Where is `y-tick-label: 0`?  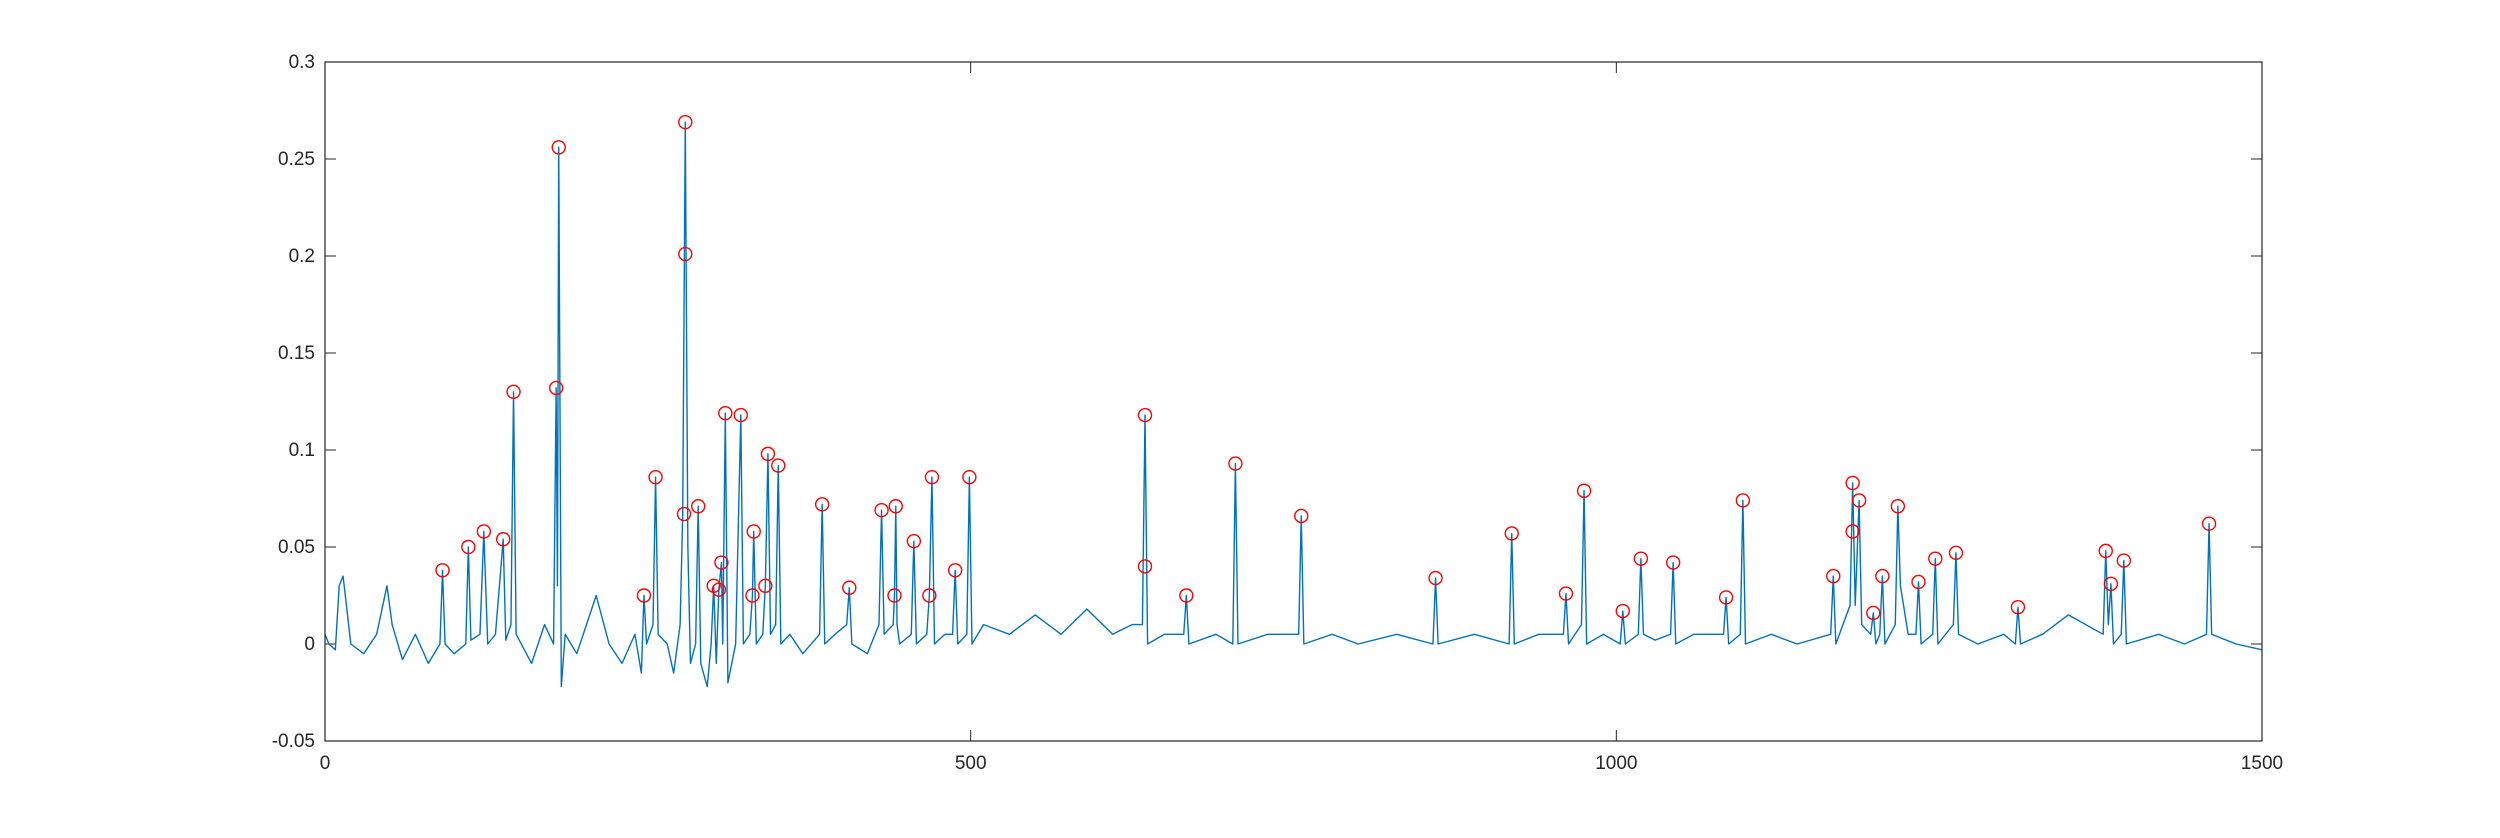 y-tick-label: 0 is located at coordinates (309, 644).